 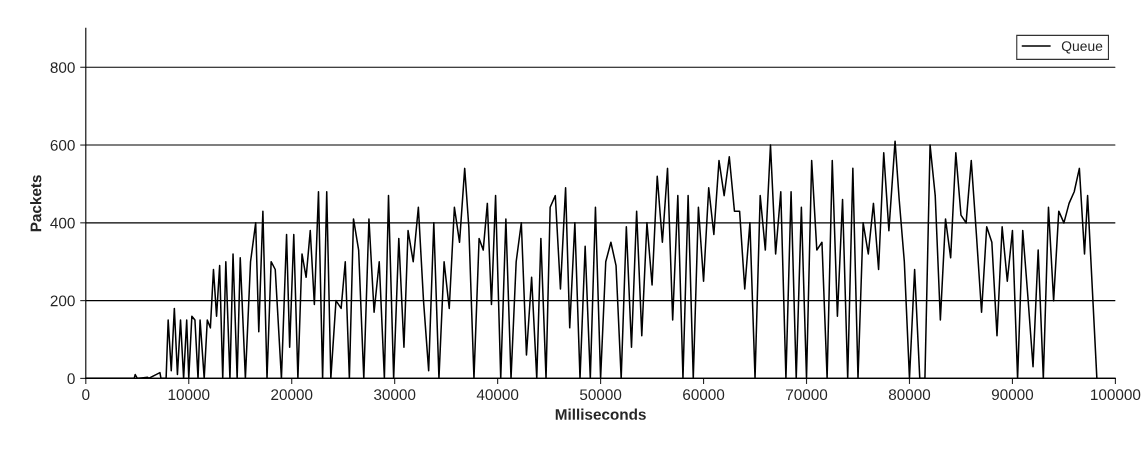 What do you see at coordinates (62, 67) in the screenshot?
I see `y-tick-label: 800` at bounding box center [62, 67].